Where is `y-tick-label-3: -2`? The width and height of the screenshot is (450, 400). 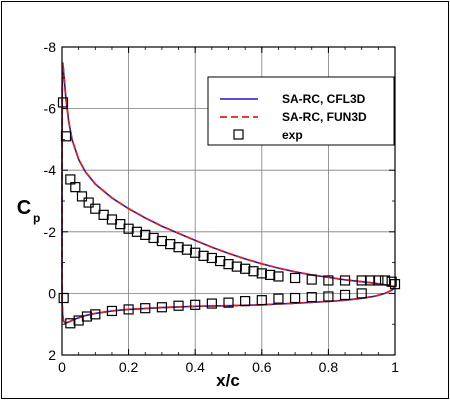
y-tick-label-3: -2 is located at coordinates (50, 232).